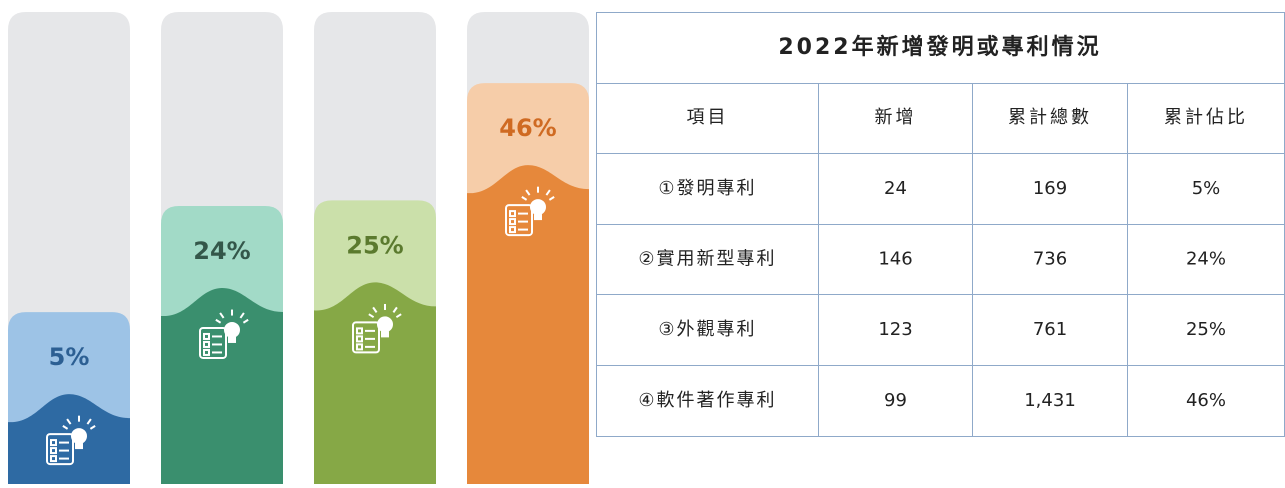 The image size is (1285, 488). Describe the element at coordinates (896, 117) in the screenshot. I see `column-header: 新增` at that location.